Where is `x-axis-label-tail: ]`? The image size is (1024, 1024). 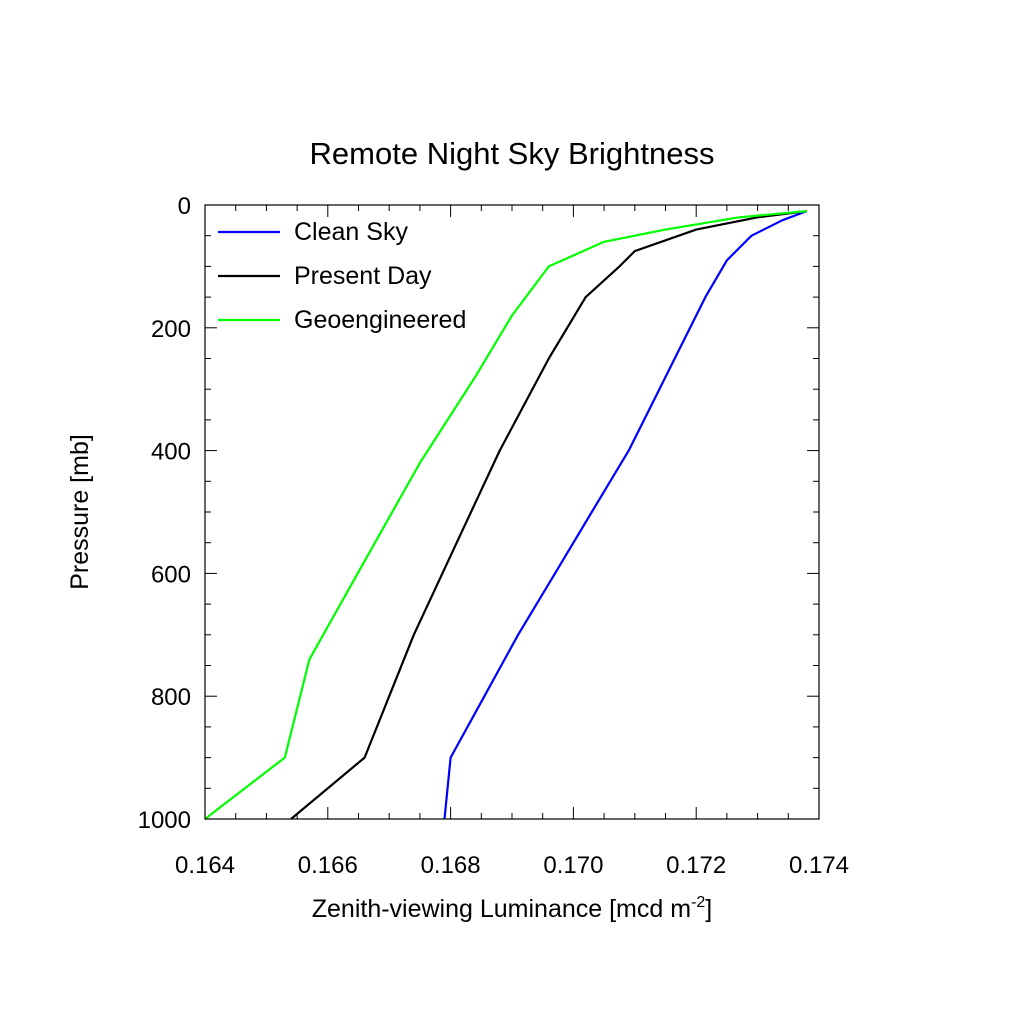
x-axis-label-tail: ] is located at coordinates (708, 909).